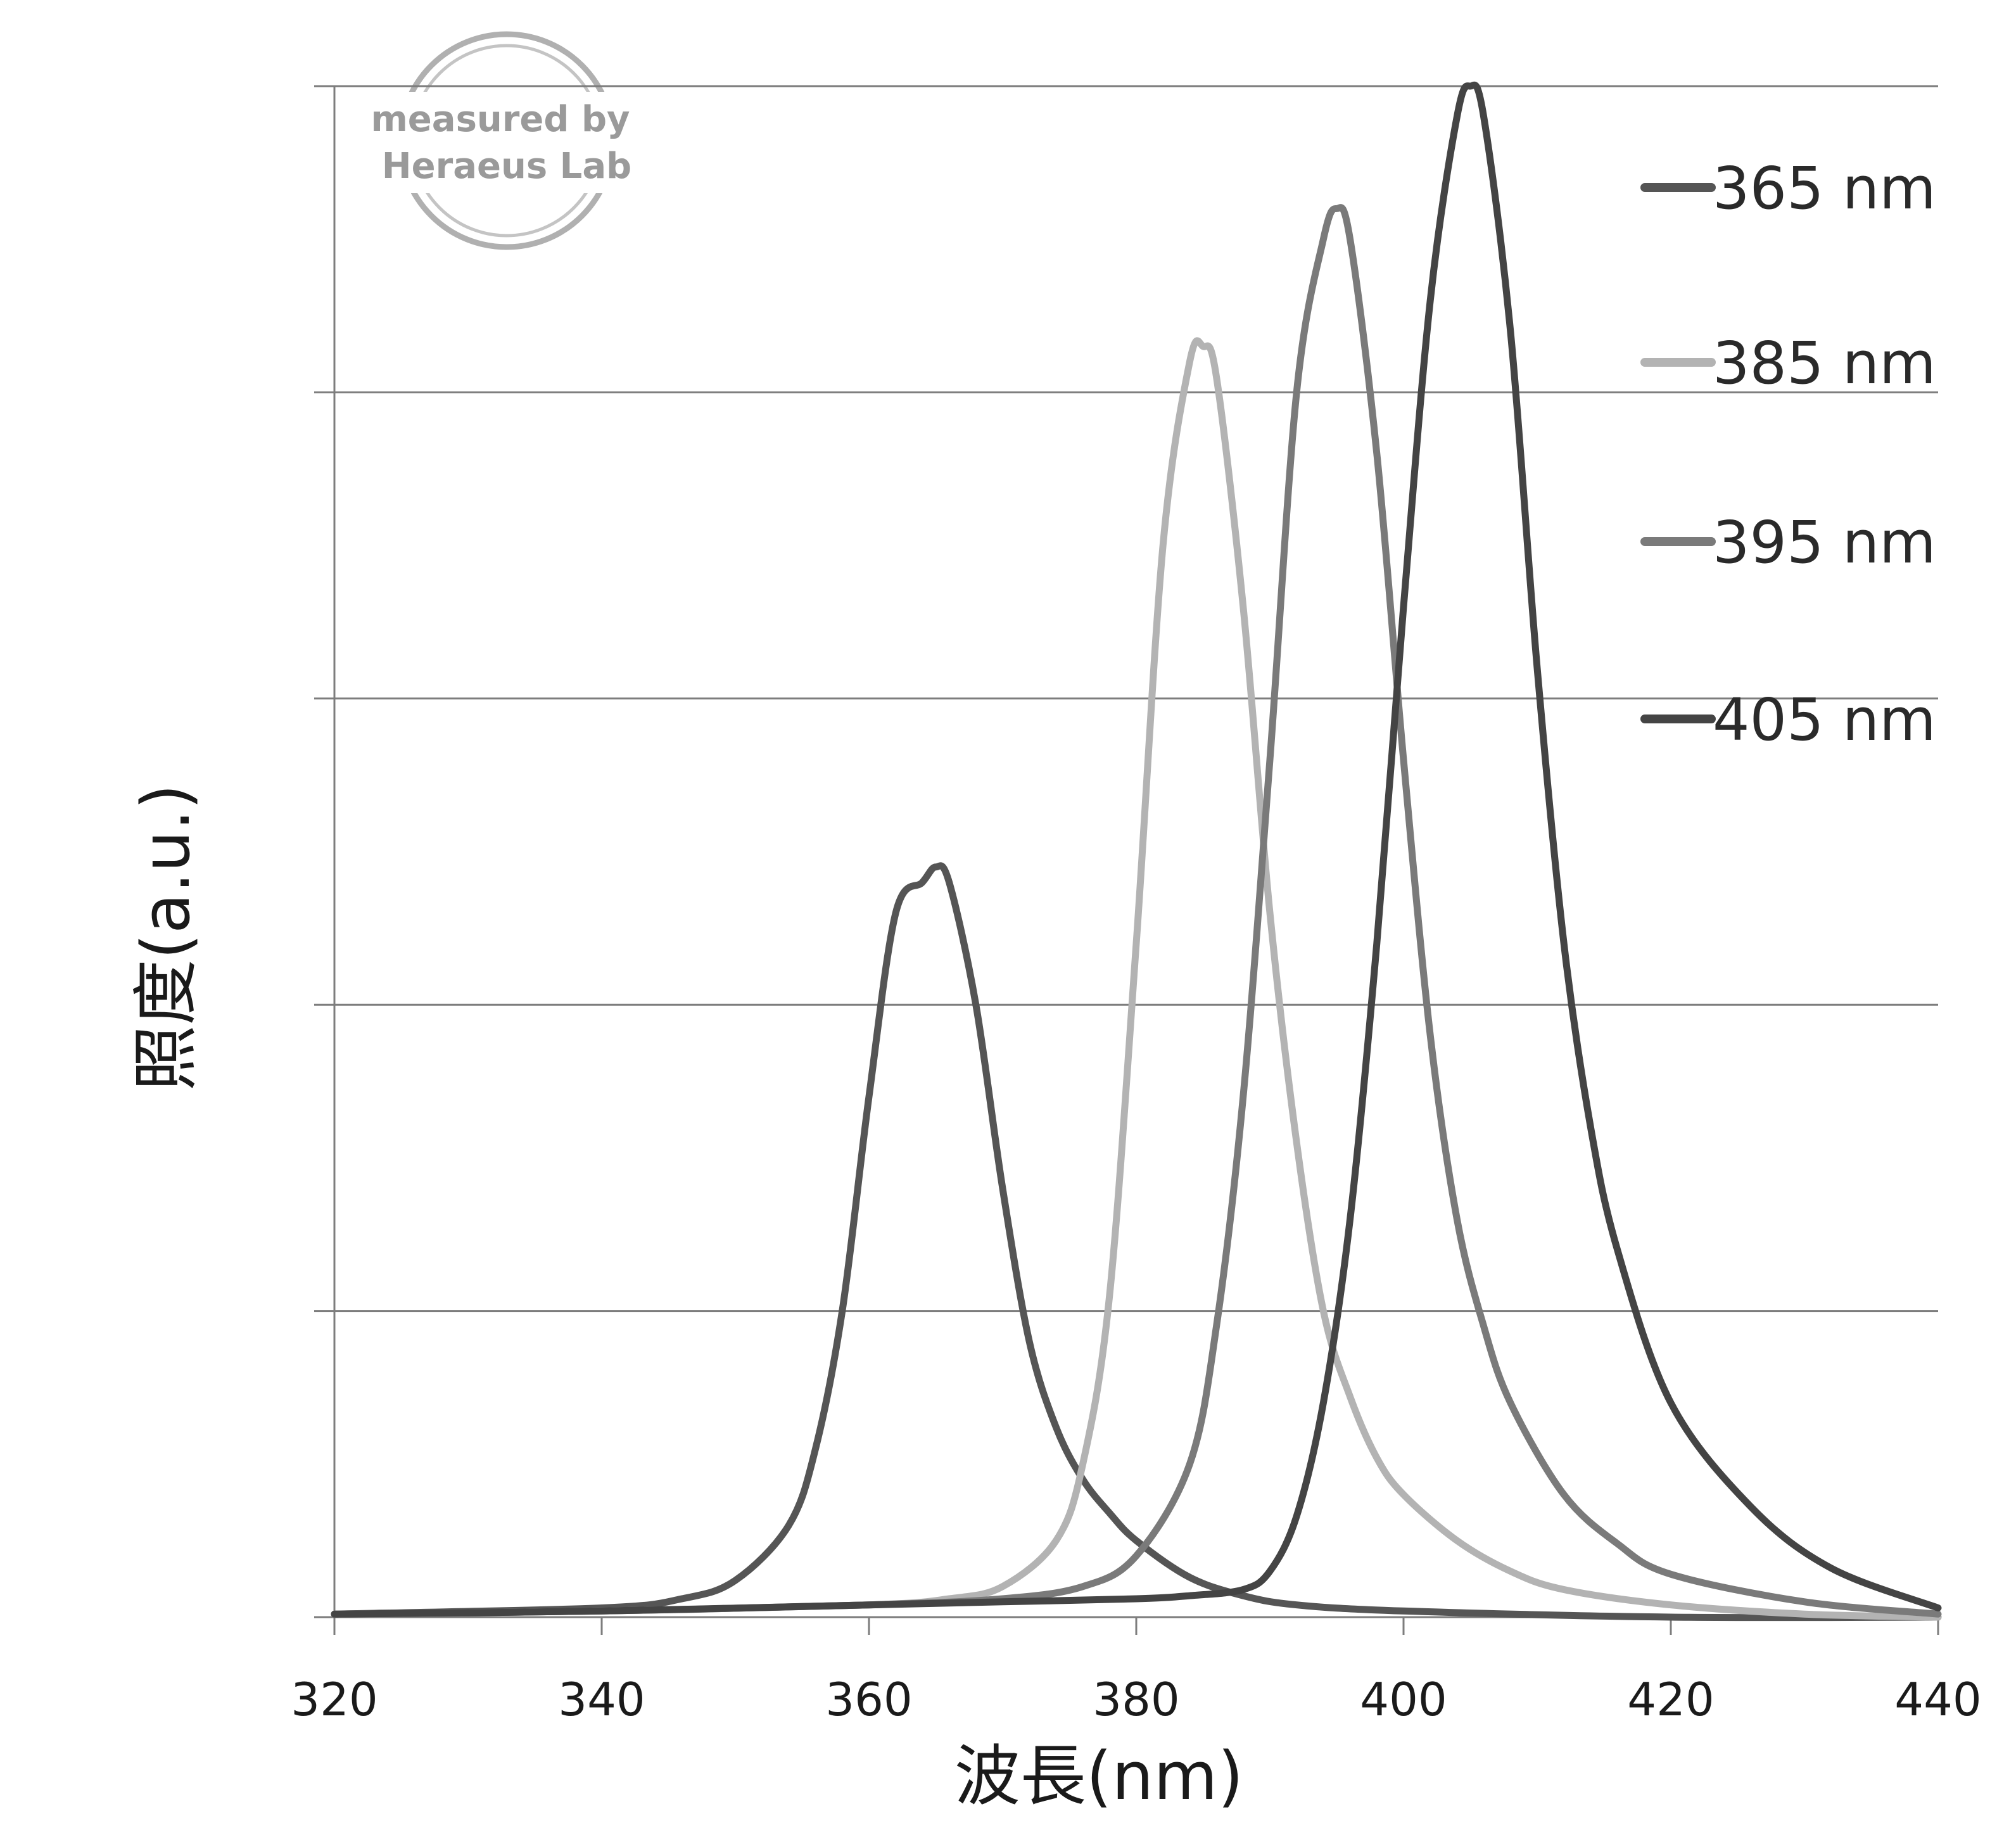 The image size is (2016, 1842). What do you see at coordinates (1824, 363) in the screenshot?
I see `legend-label-385-nm: 385 nm` at bounding box center [1824, 363].